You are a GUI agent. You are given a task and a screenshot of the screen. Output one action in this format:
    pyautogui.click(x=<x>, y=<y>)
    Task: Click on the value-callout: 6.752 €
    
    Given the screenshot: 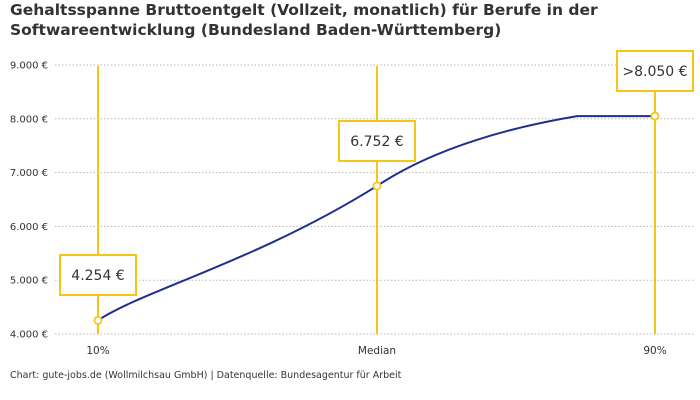 What is the action you would take?
    pyautogui.click(x=377, y=141)
    